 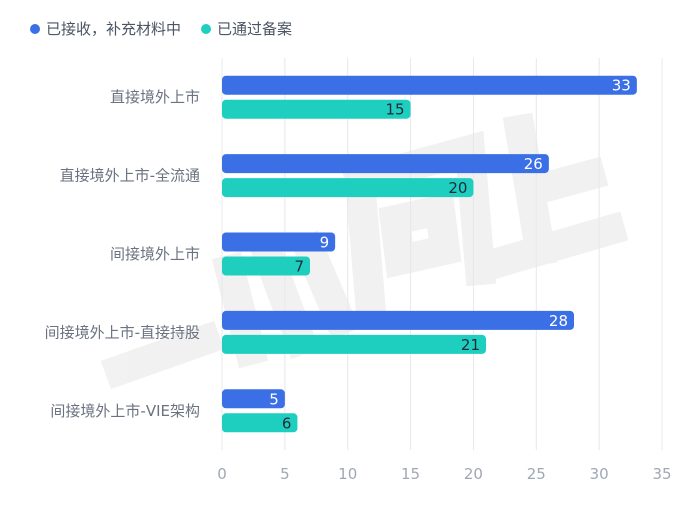 What do you see at coordinates (536, 474) in the screenshot?
I see `x-tick-label: 25` at bounding box center [536, 474].